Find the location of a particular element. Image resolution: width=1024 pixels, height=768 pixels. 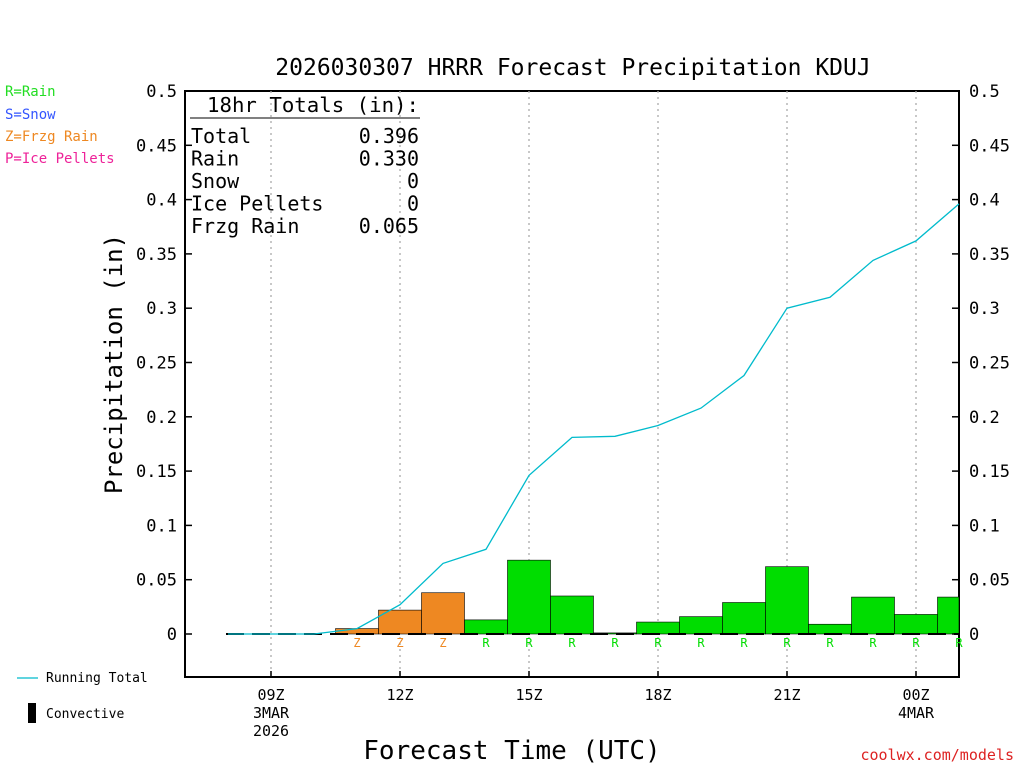

y-tick-label-right: 0 is located at coordinates (974, 635).